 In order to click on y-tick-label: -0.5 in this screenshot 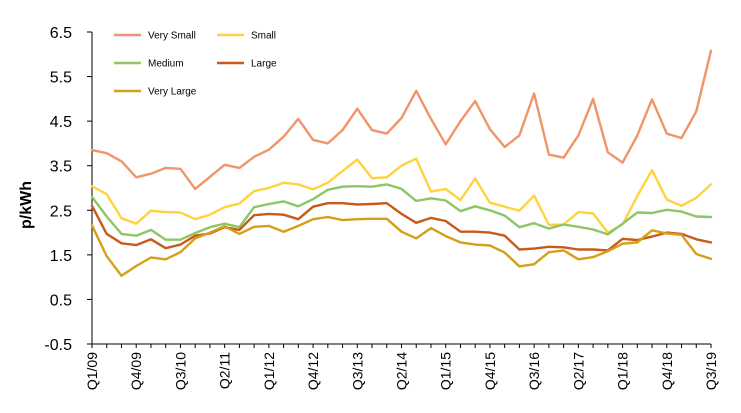, I will do `click(58, 345)`.